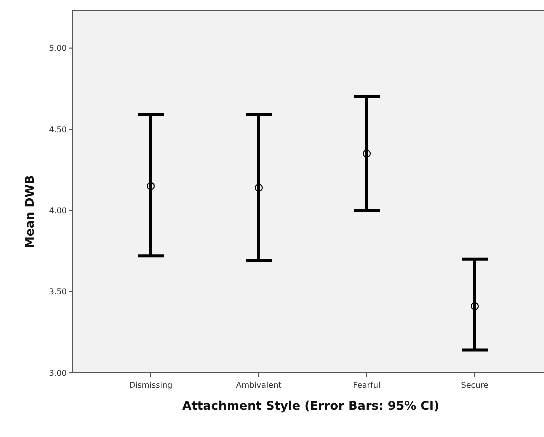  I want to click on y-tick-label: 3.00, so click(58, 373).